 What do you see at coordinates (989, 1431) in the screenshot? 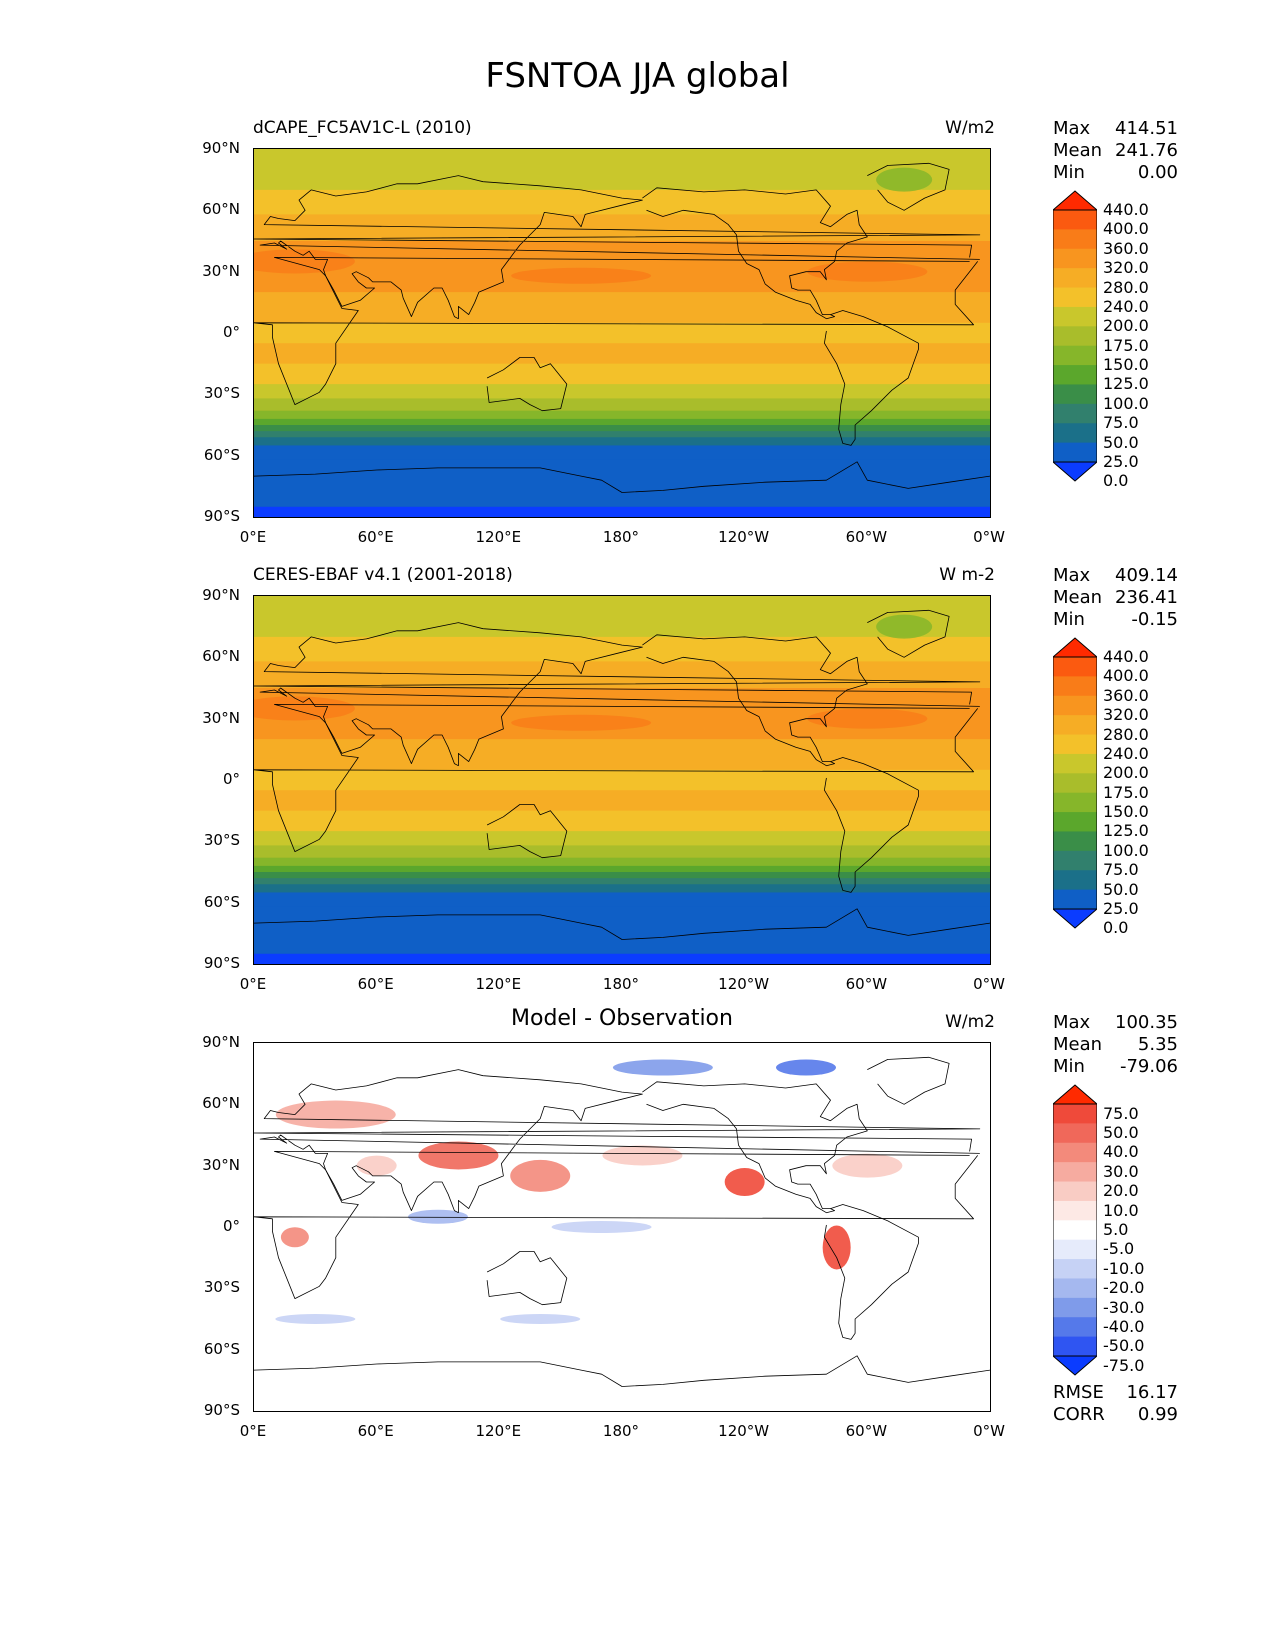
I see `lon-tick-label: 0°W` at bounding box center [989, 1431].